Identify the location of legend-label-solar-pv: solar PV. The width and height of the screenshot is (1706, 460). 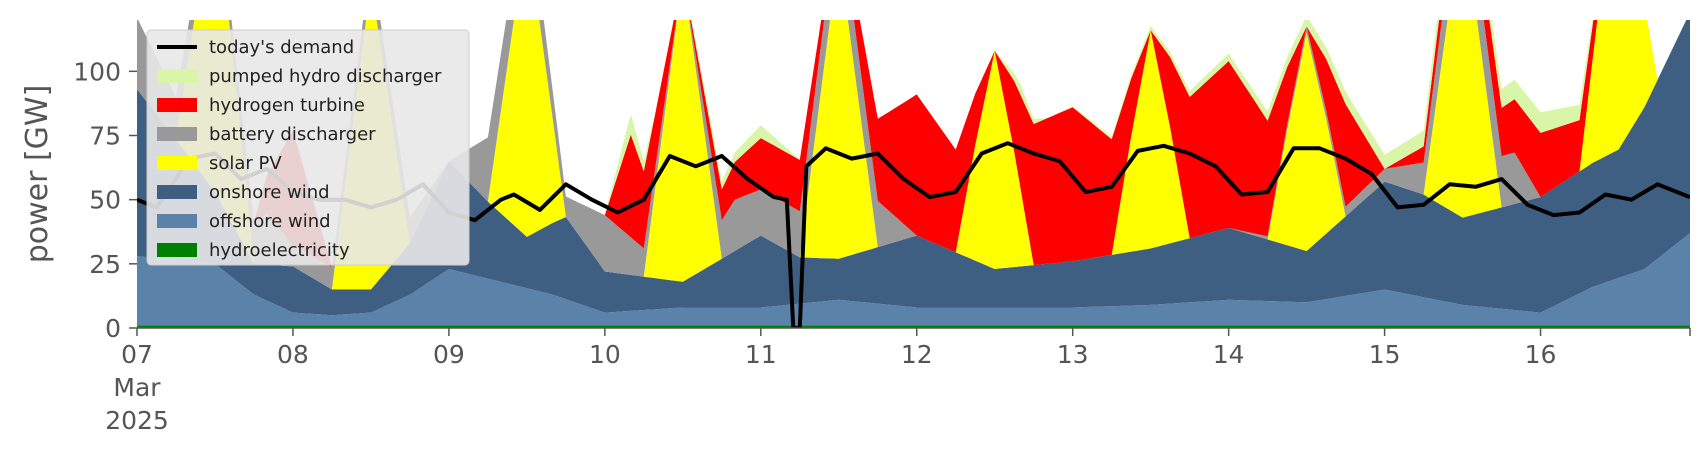
(245, 163).